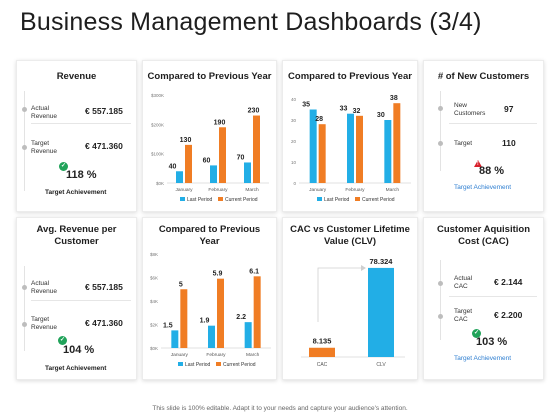 This screenshot has height=420, width=560. I want to click on achievement-percent: 88 %, so click(492, 171).